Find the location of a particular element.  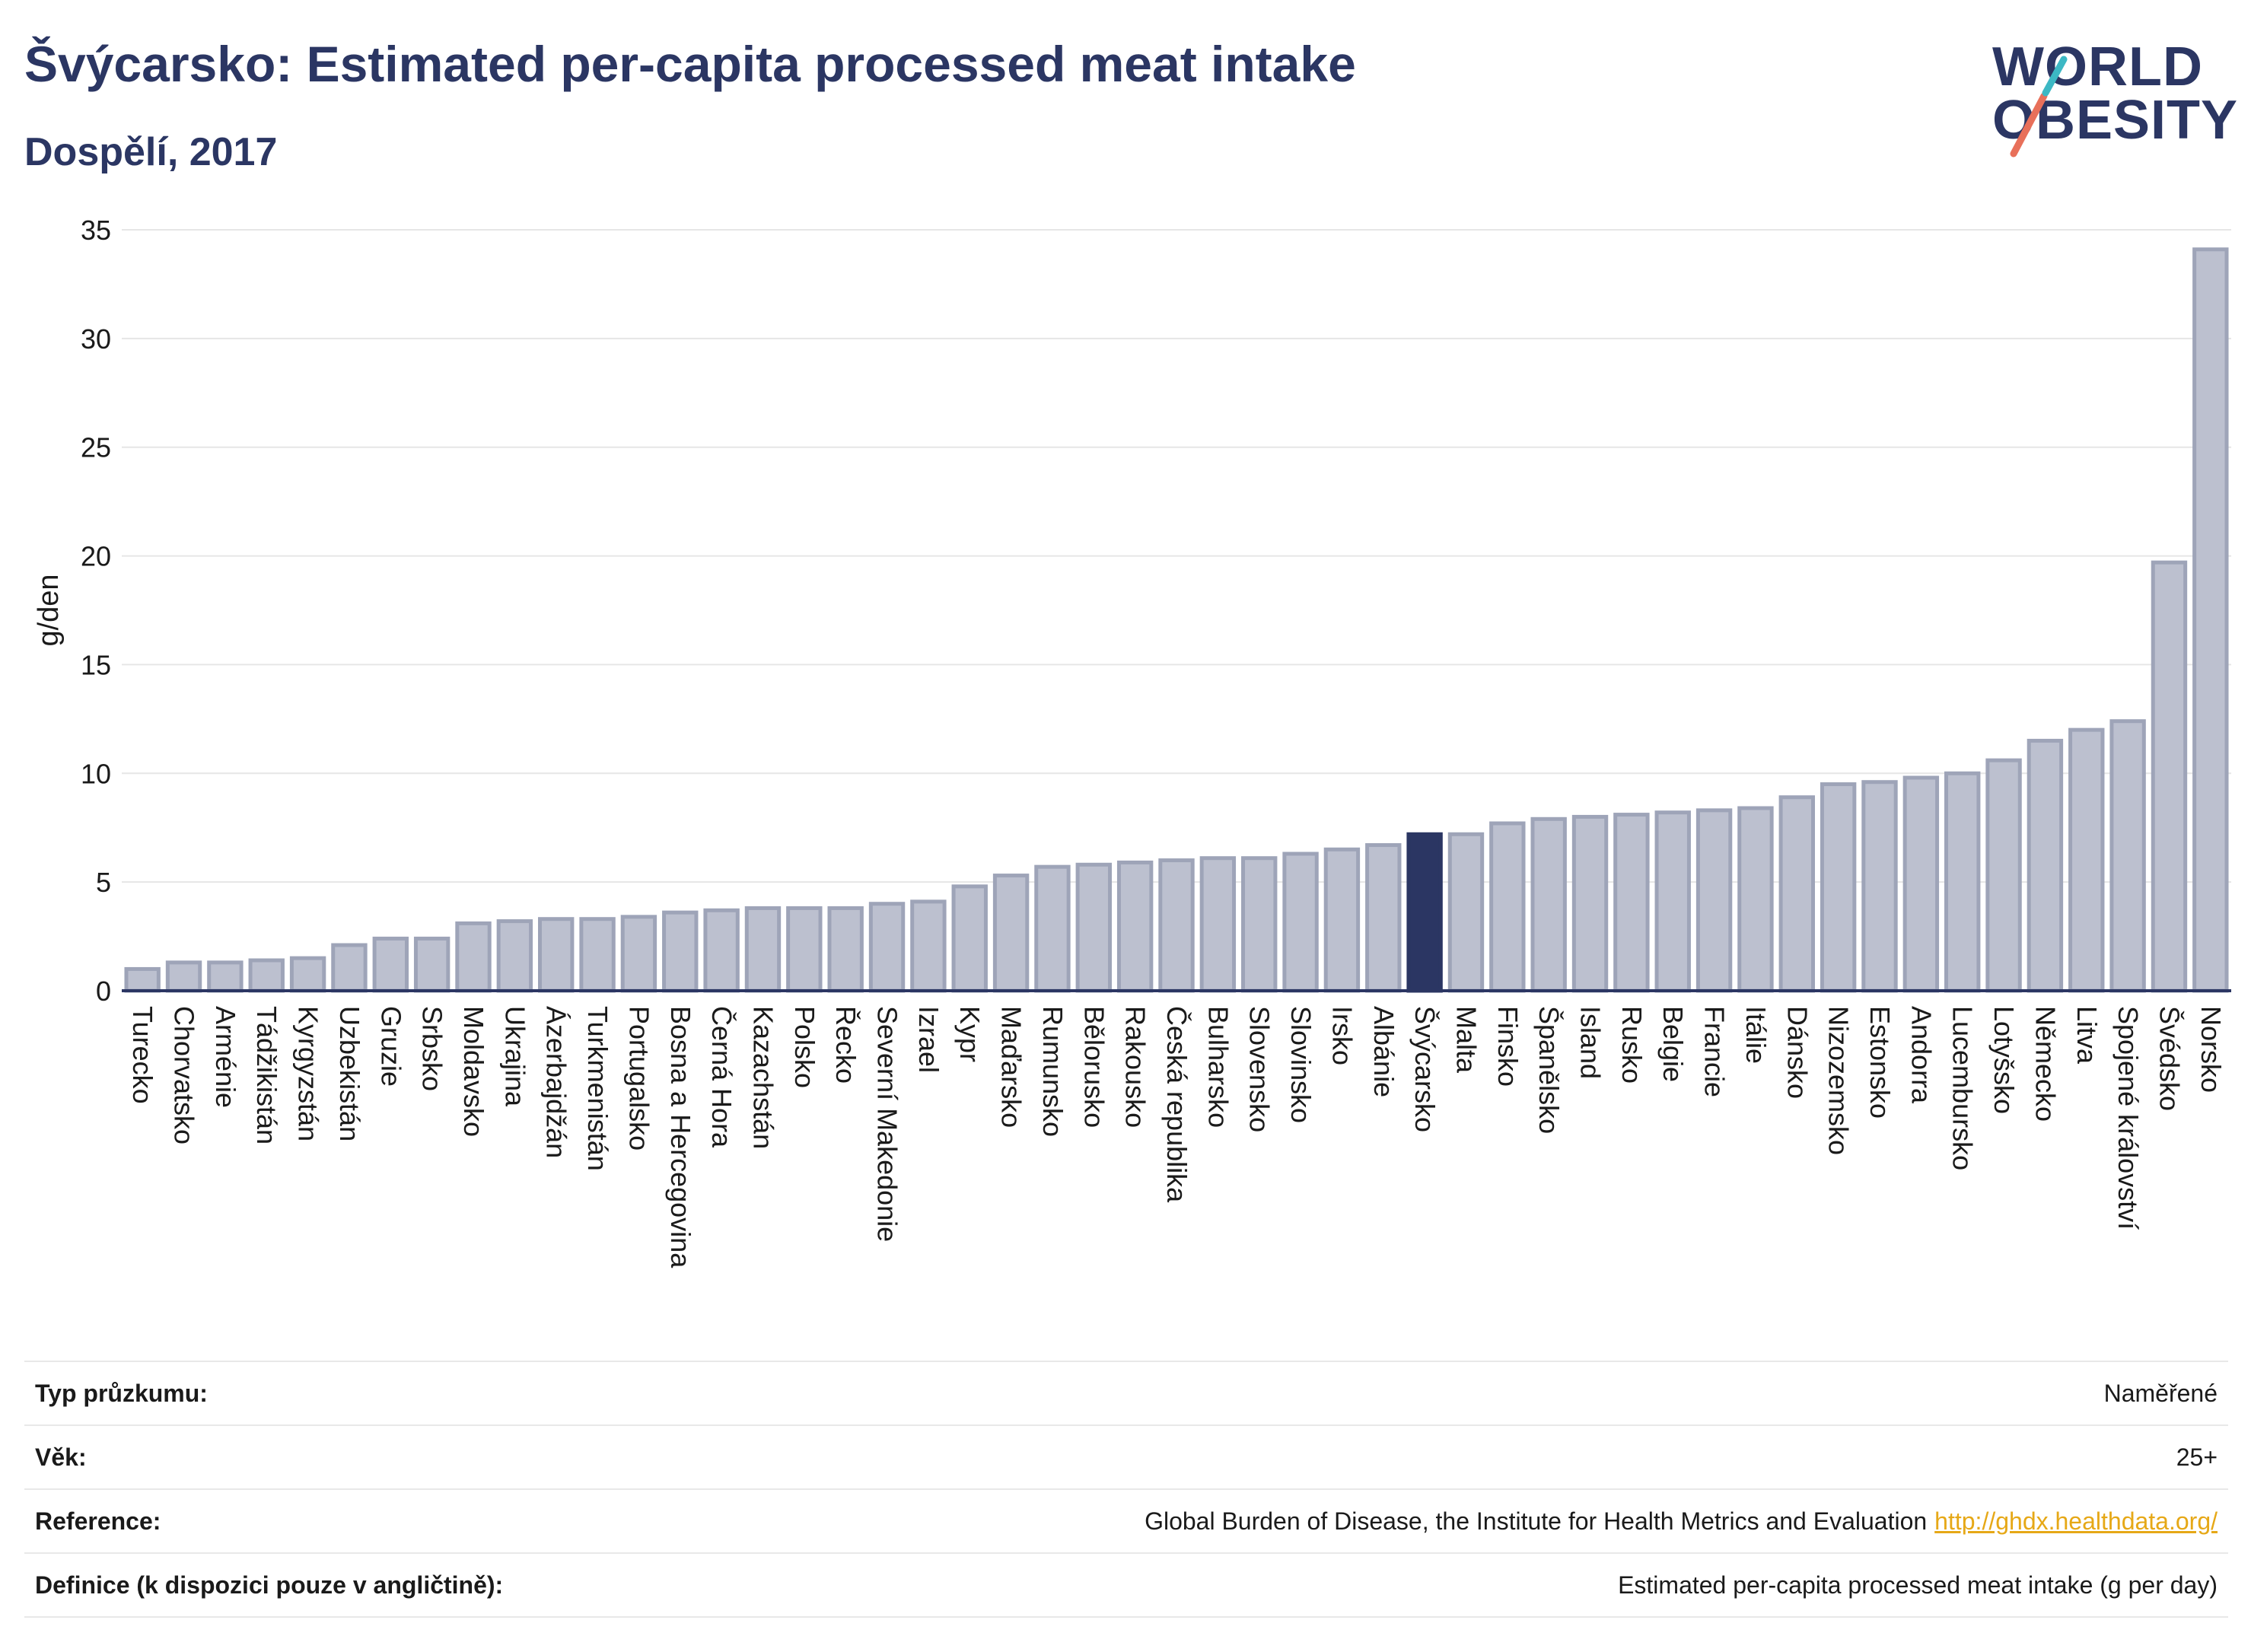

x-tick-label: Estonsko is located at coordinates (1880, 1062).